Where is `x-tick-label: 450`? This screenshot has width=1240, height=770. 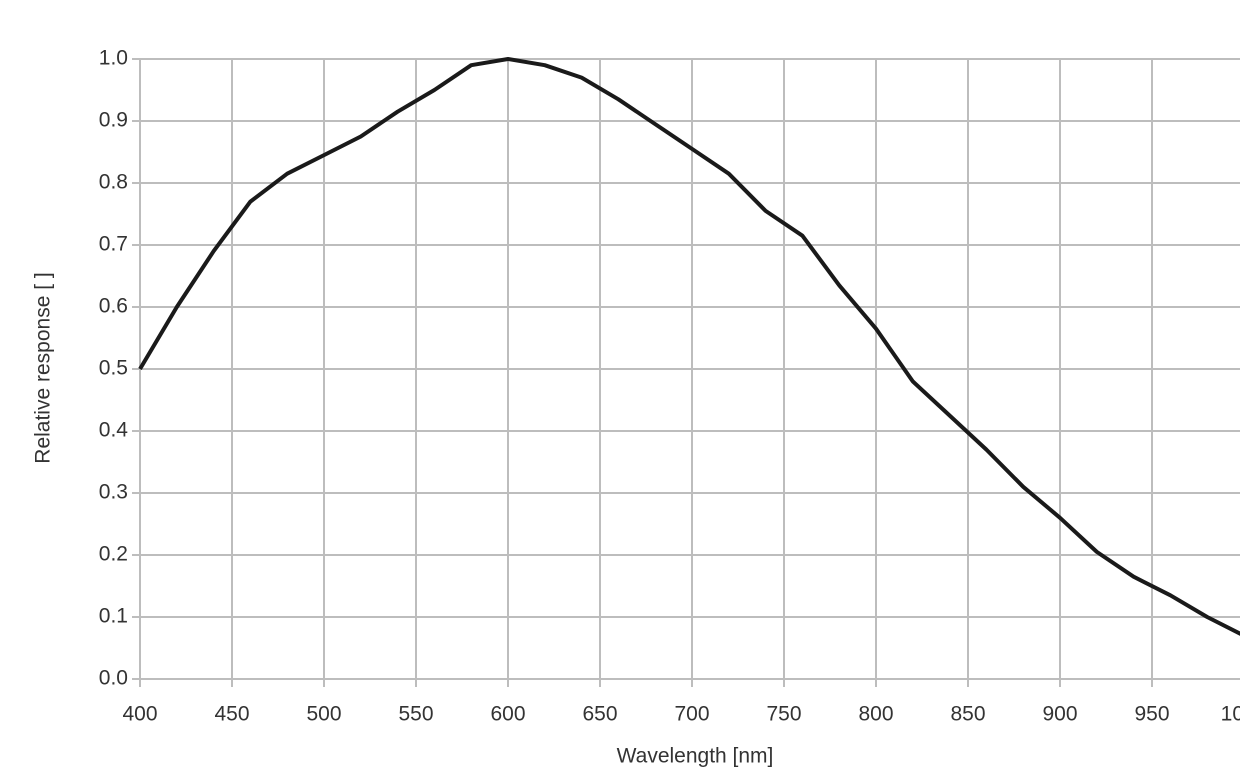 x-tick-label: 450 is located at coordinates (231, 714).